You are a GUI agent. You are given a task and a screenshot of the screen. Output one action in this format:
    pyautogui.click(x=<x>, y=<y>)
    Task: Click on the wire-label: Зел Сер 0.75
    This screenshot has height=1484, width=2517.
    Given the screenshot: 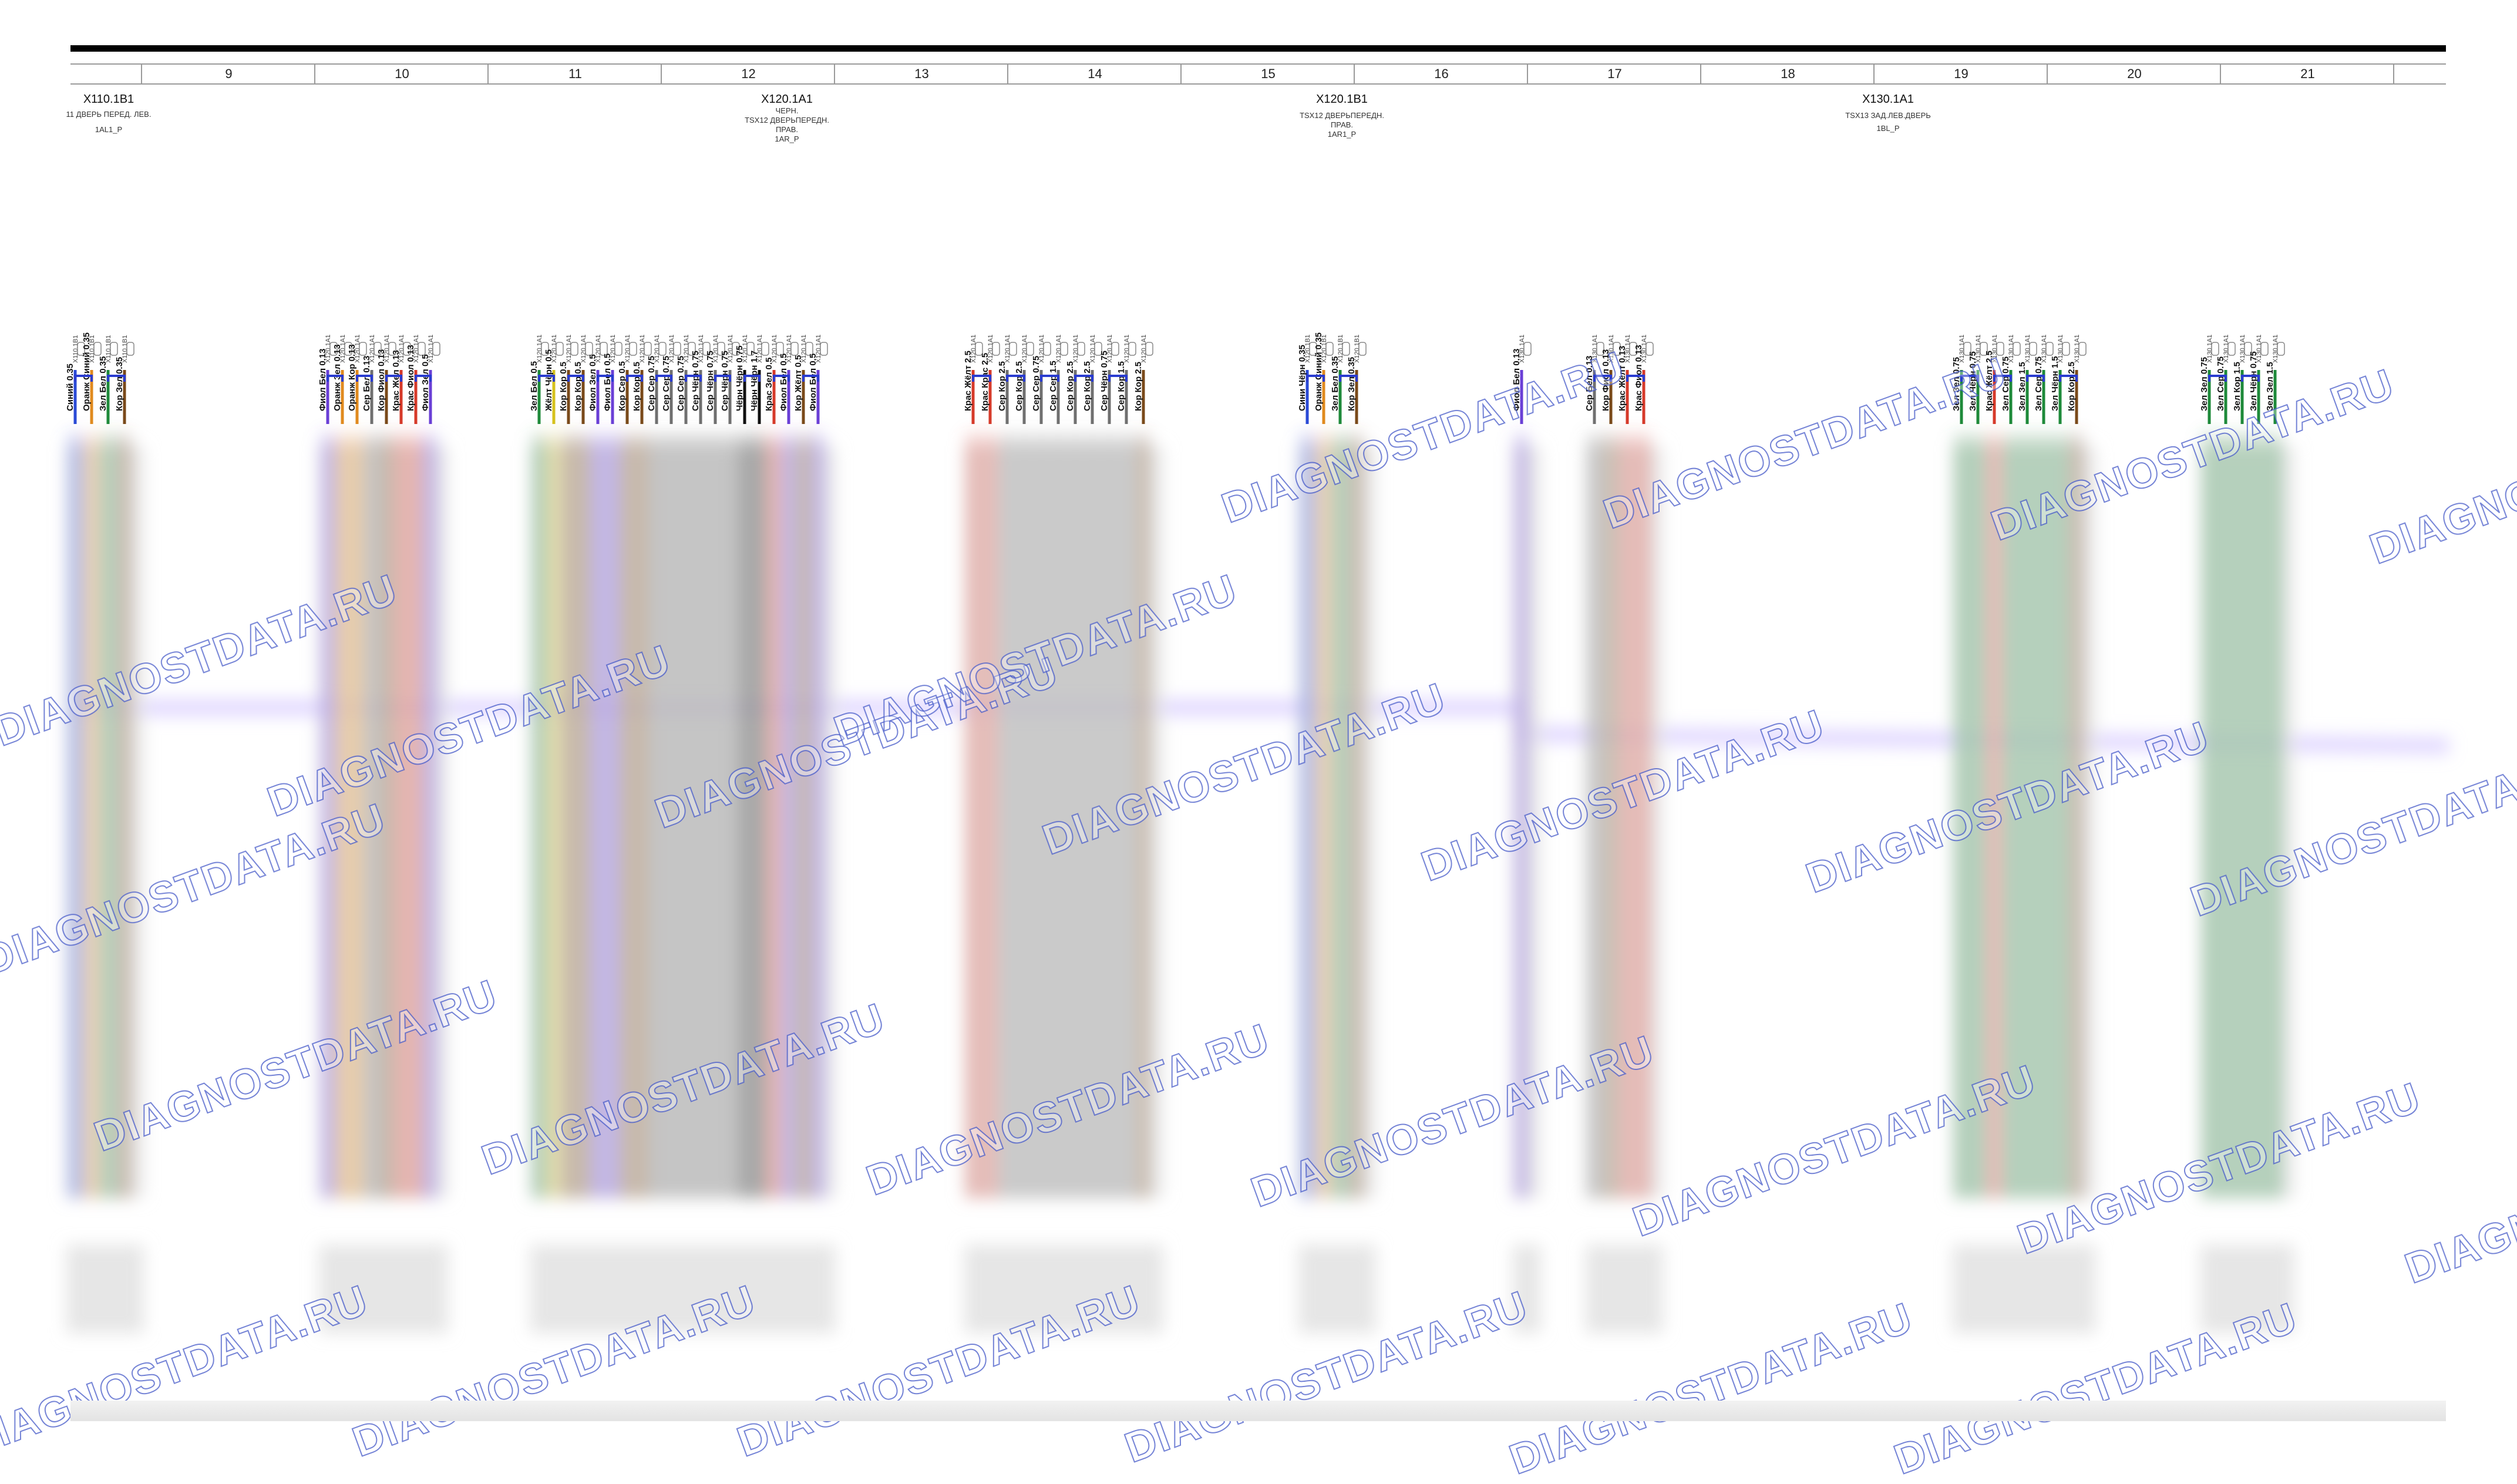 What is the action you would take?
    pyautogui.click(x=2006, y=384)
    